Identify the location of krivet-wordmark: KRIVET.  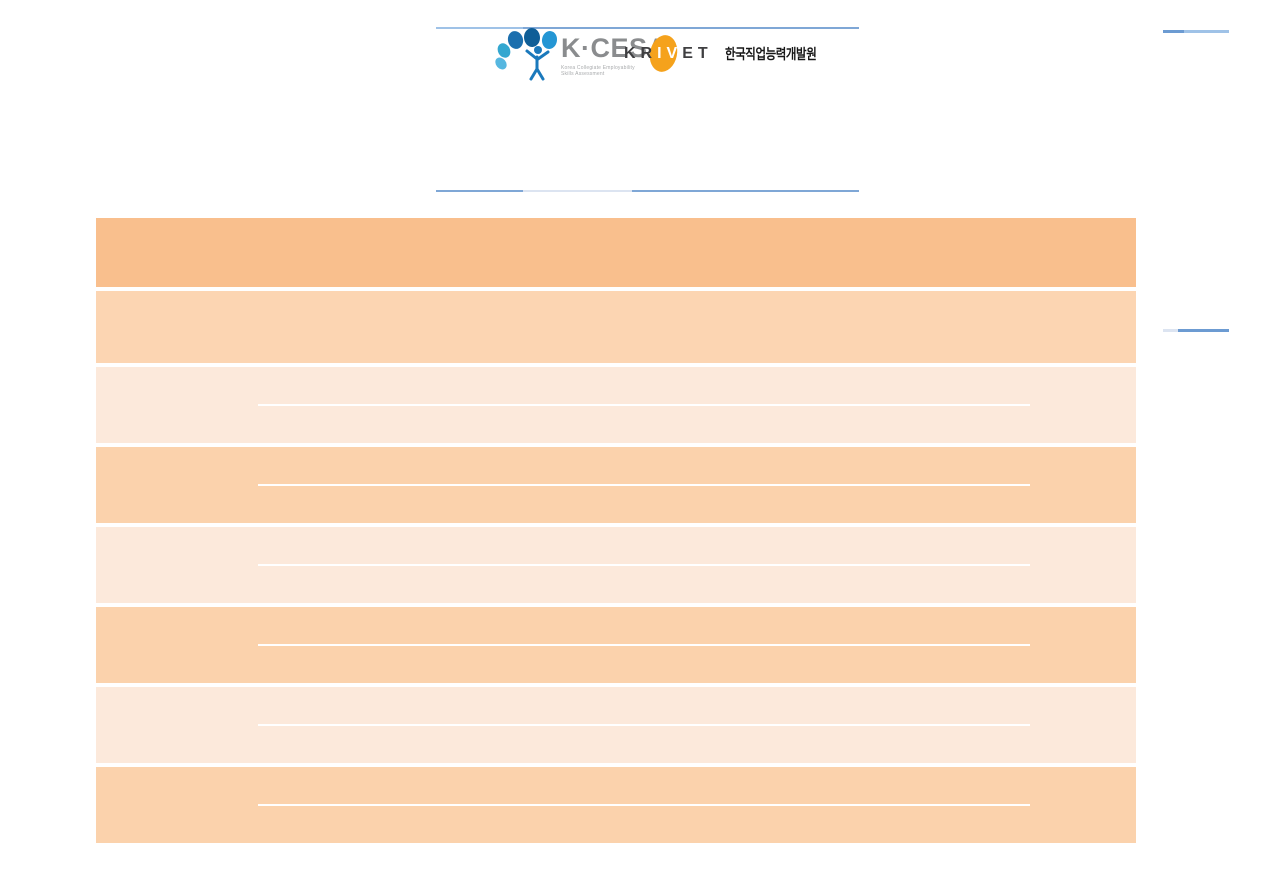
(668, 53).